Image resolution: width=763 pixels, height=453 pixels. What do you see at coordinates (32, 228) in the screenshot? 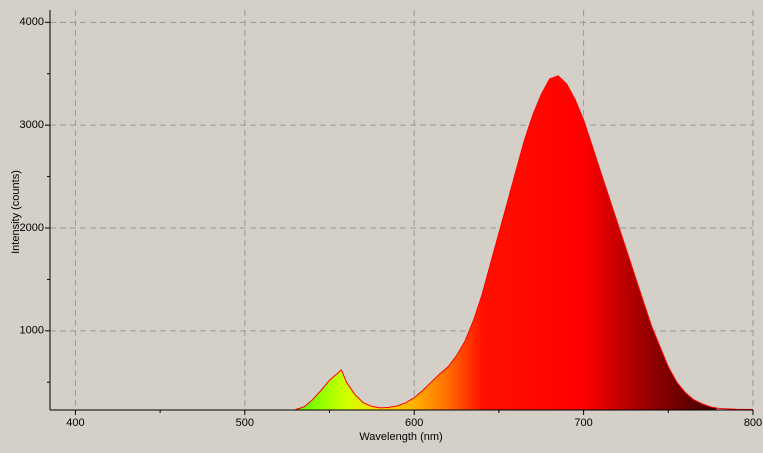
I see `y-tick-label: 2000` at bounding box center [32, 228].